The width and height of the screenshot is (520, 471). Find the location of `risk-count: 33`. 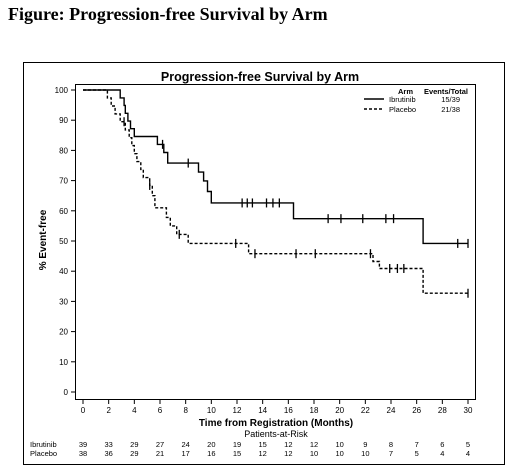

risk-count: 33 is located at coordinates (108, 444).